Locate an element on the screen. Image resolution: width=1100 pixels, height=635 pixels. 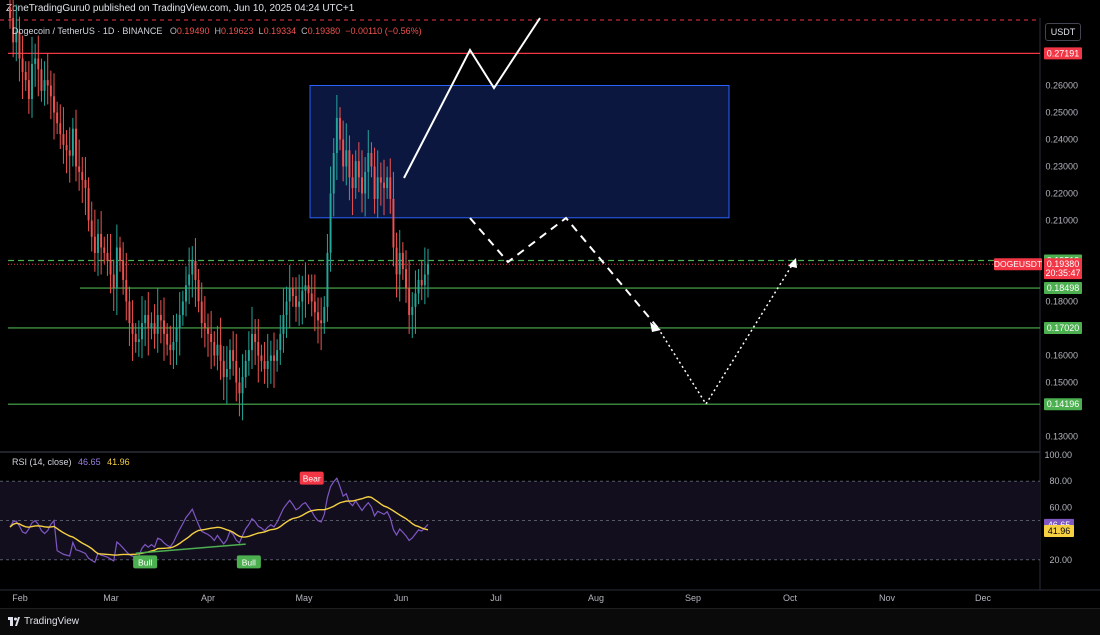
time-tick-label: Jul is located at coordinates (496, 598).